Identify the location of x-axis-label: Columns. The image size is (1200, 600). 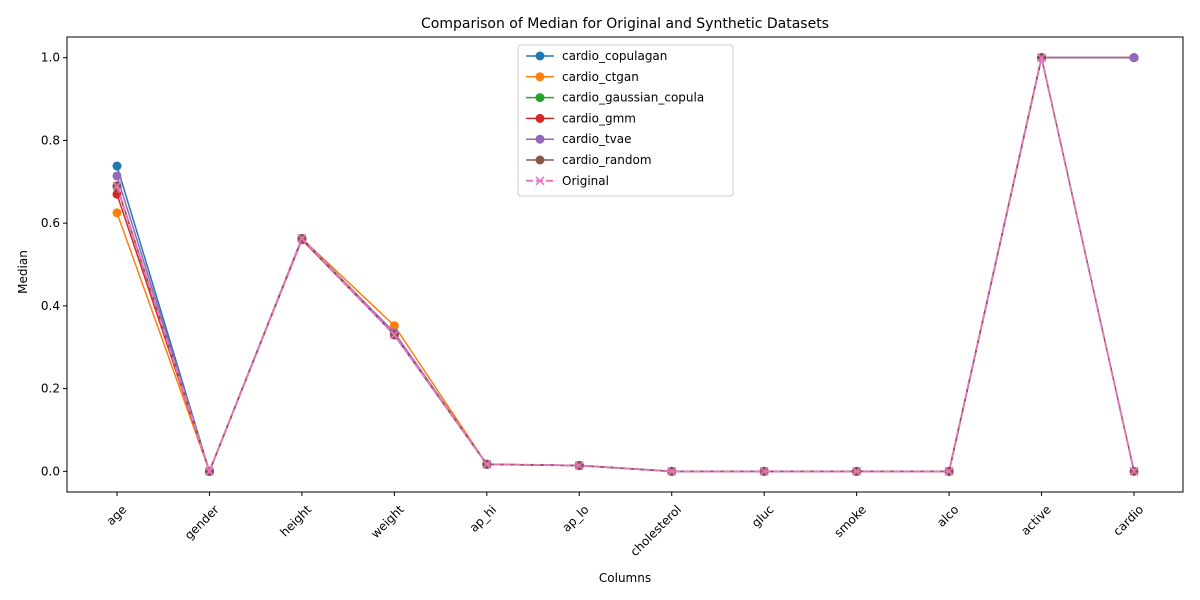
(625, 578).